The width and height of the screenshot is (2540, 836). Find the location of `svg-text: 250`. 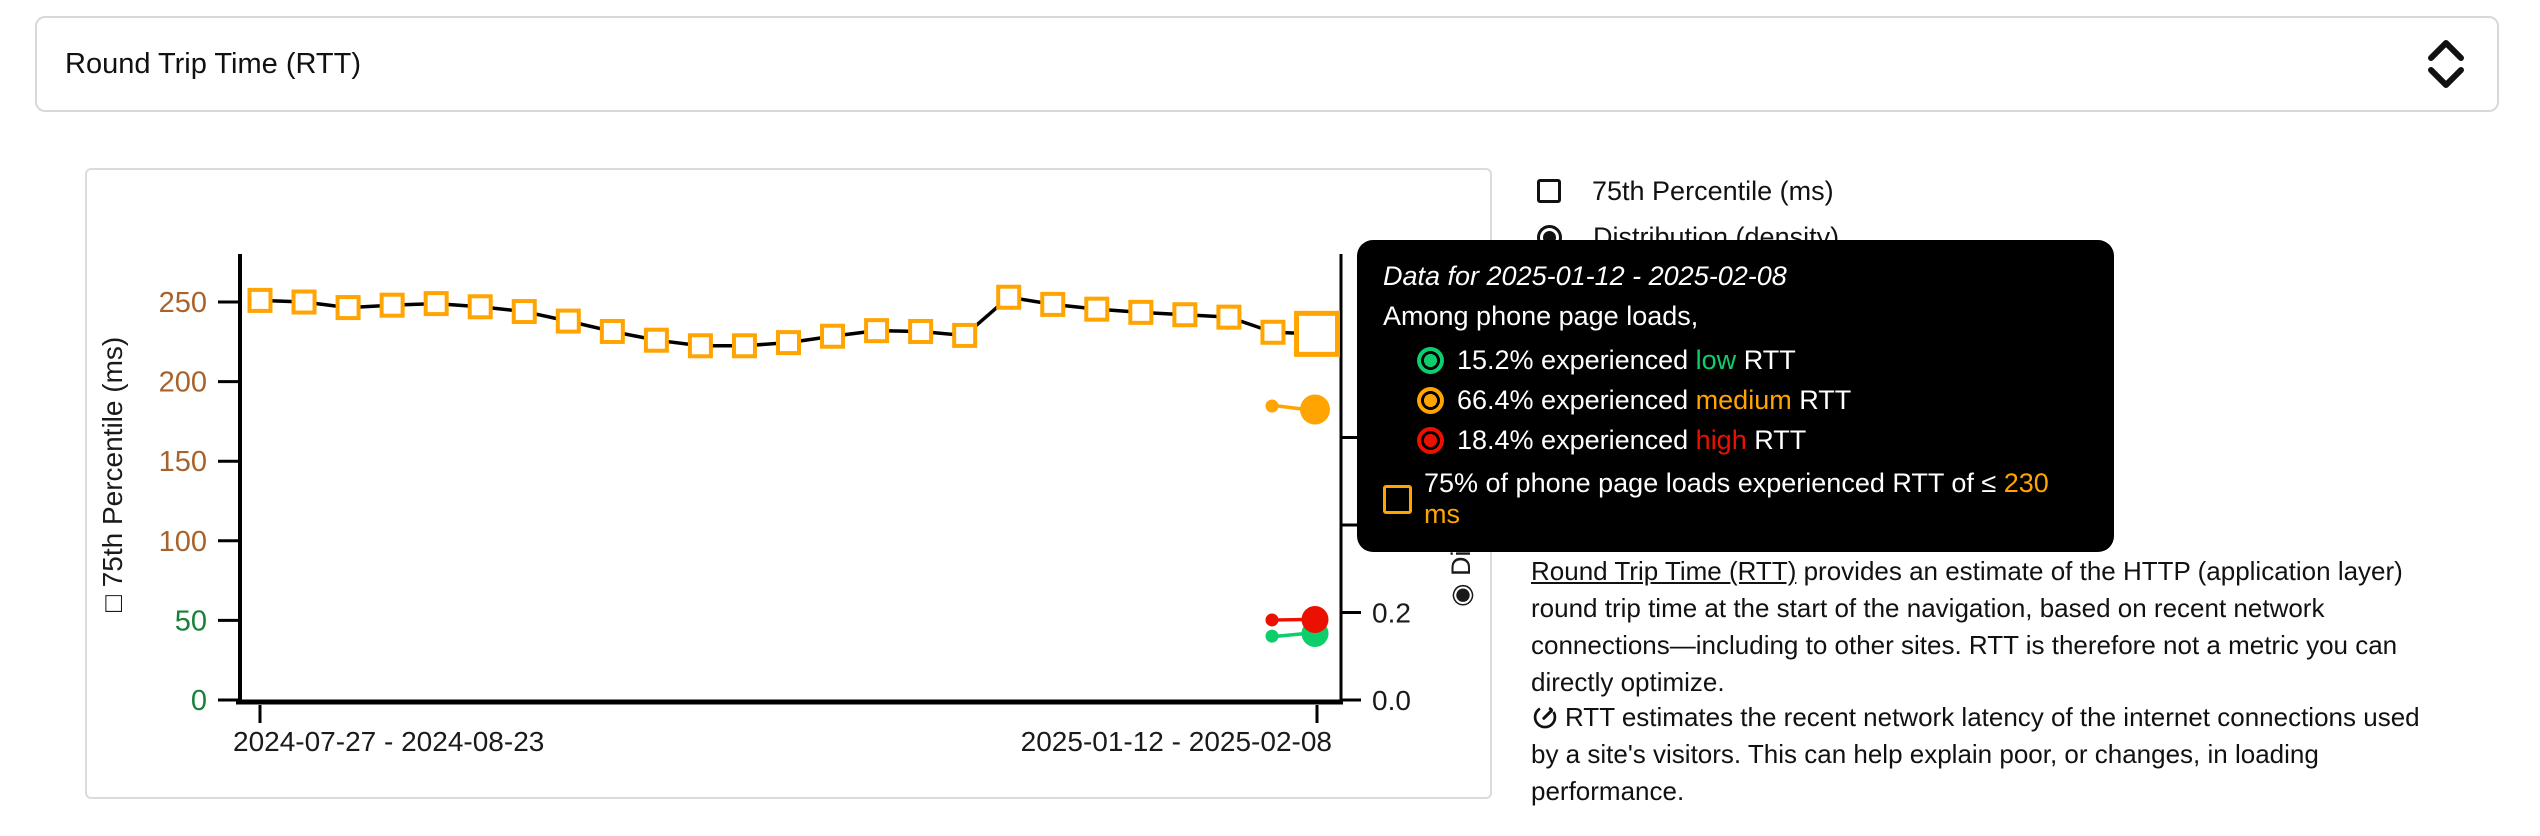

svg-text: 250 is located at coordinates (183, 303).